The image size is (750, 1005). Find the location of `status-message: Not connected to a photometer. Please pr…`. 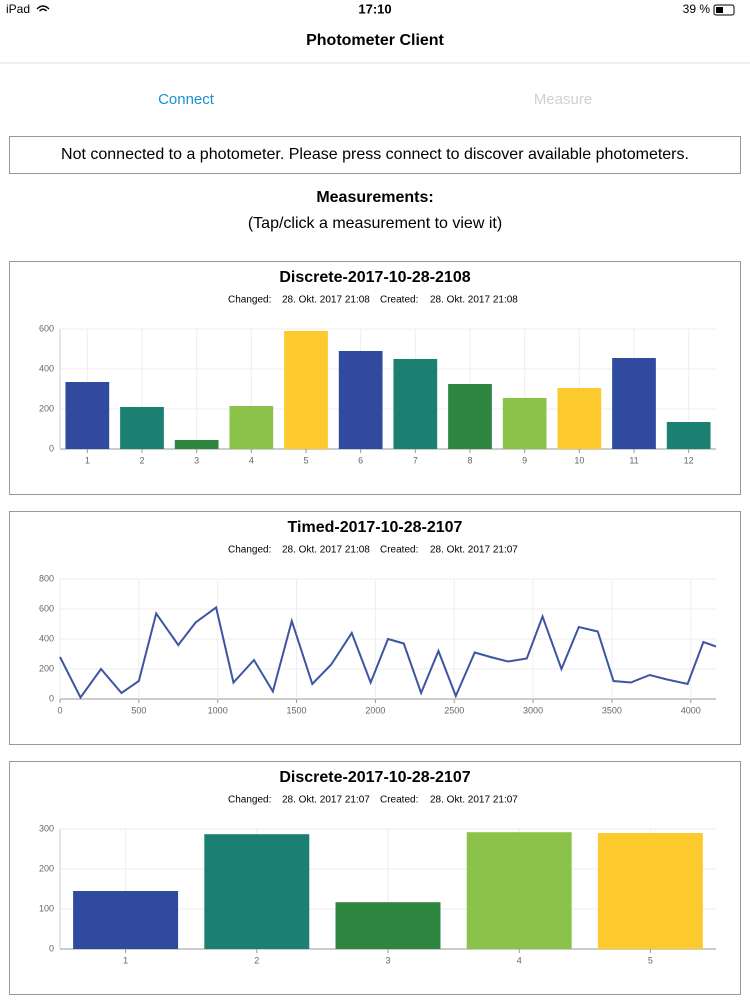

status-message: Not connected to a photometer. Please pr… is located at coordinates (375, 154).